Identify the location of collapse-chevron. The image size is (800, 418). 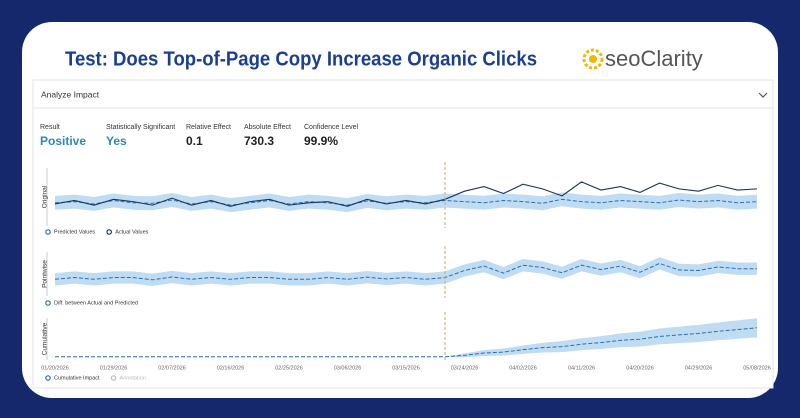
(763, 95).